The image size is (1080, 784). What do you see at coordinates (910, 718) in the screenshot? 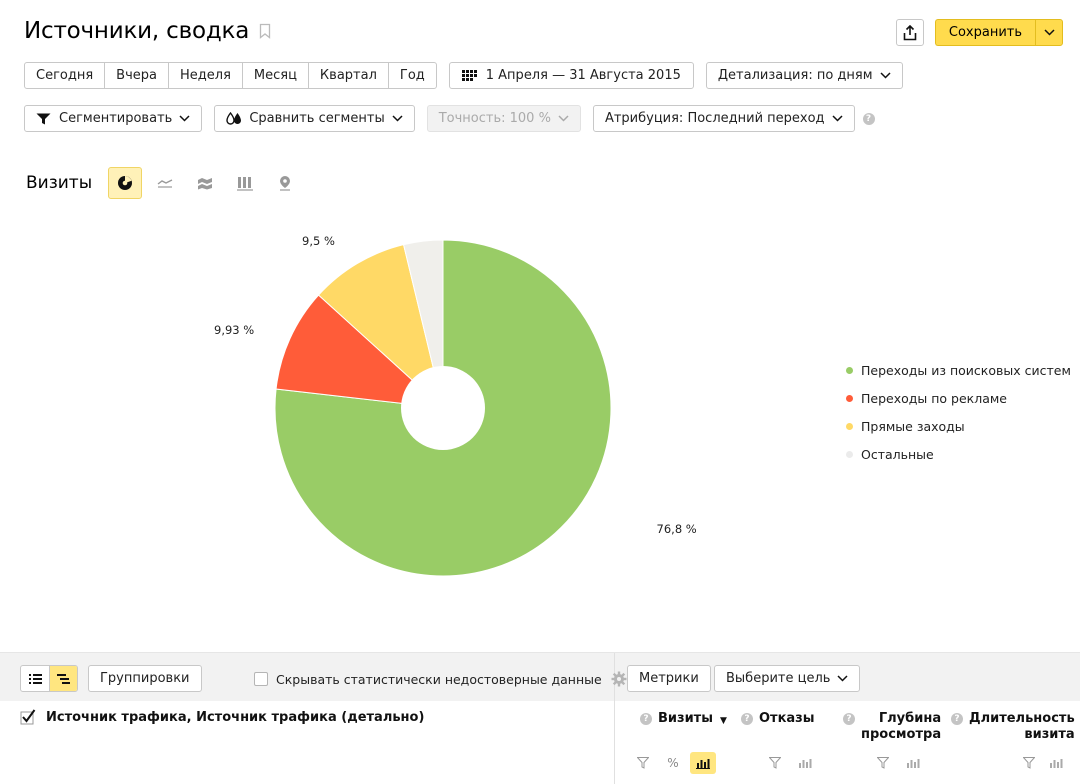
I see `column-depth-line1: Глубина` at bounding box center [910, 718].